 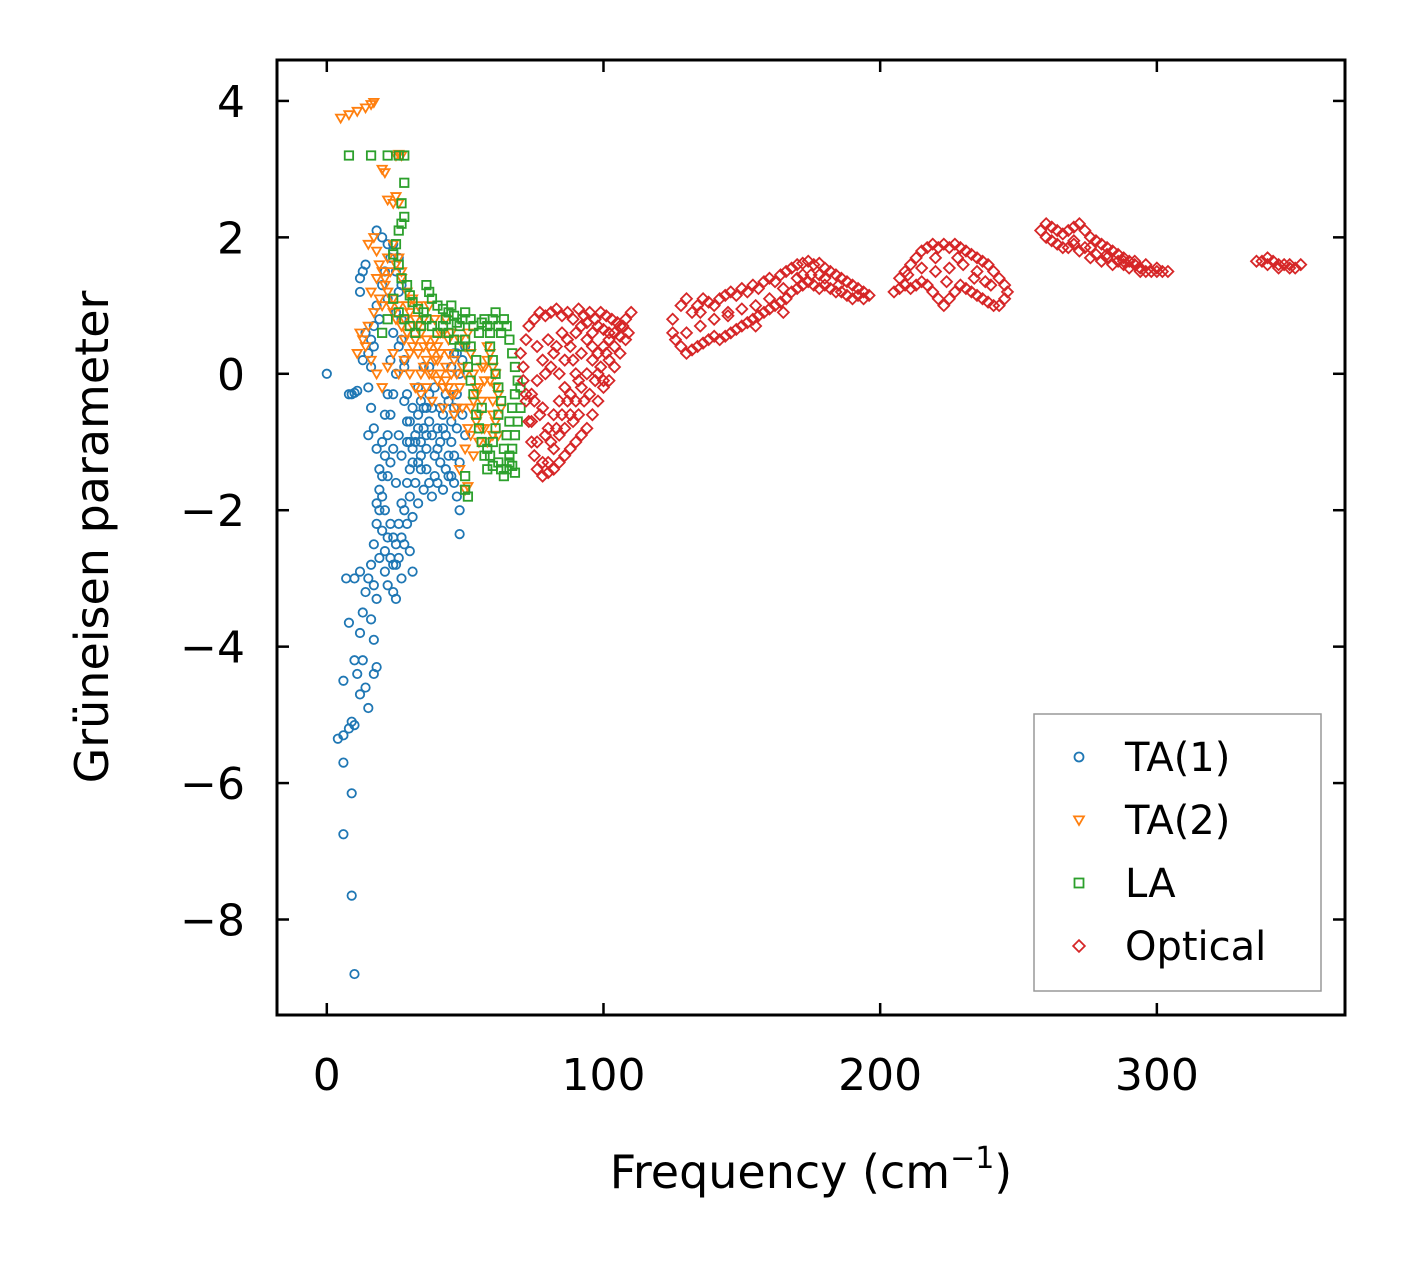 What do you see at coordinates (880, 1075) in the screenshot?
I see `x-tick-label: 200` at bounding box center [880, 1075].